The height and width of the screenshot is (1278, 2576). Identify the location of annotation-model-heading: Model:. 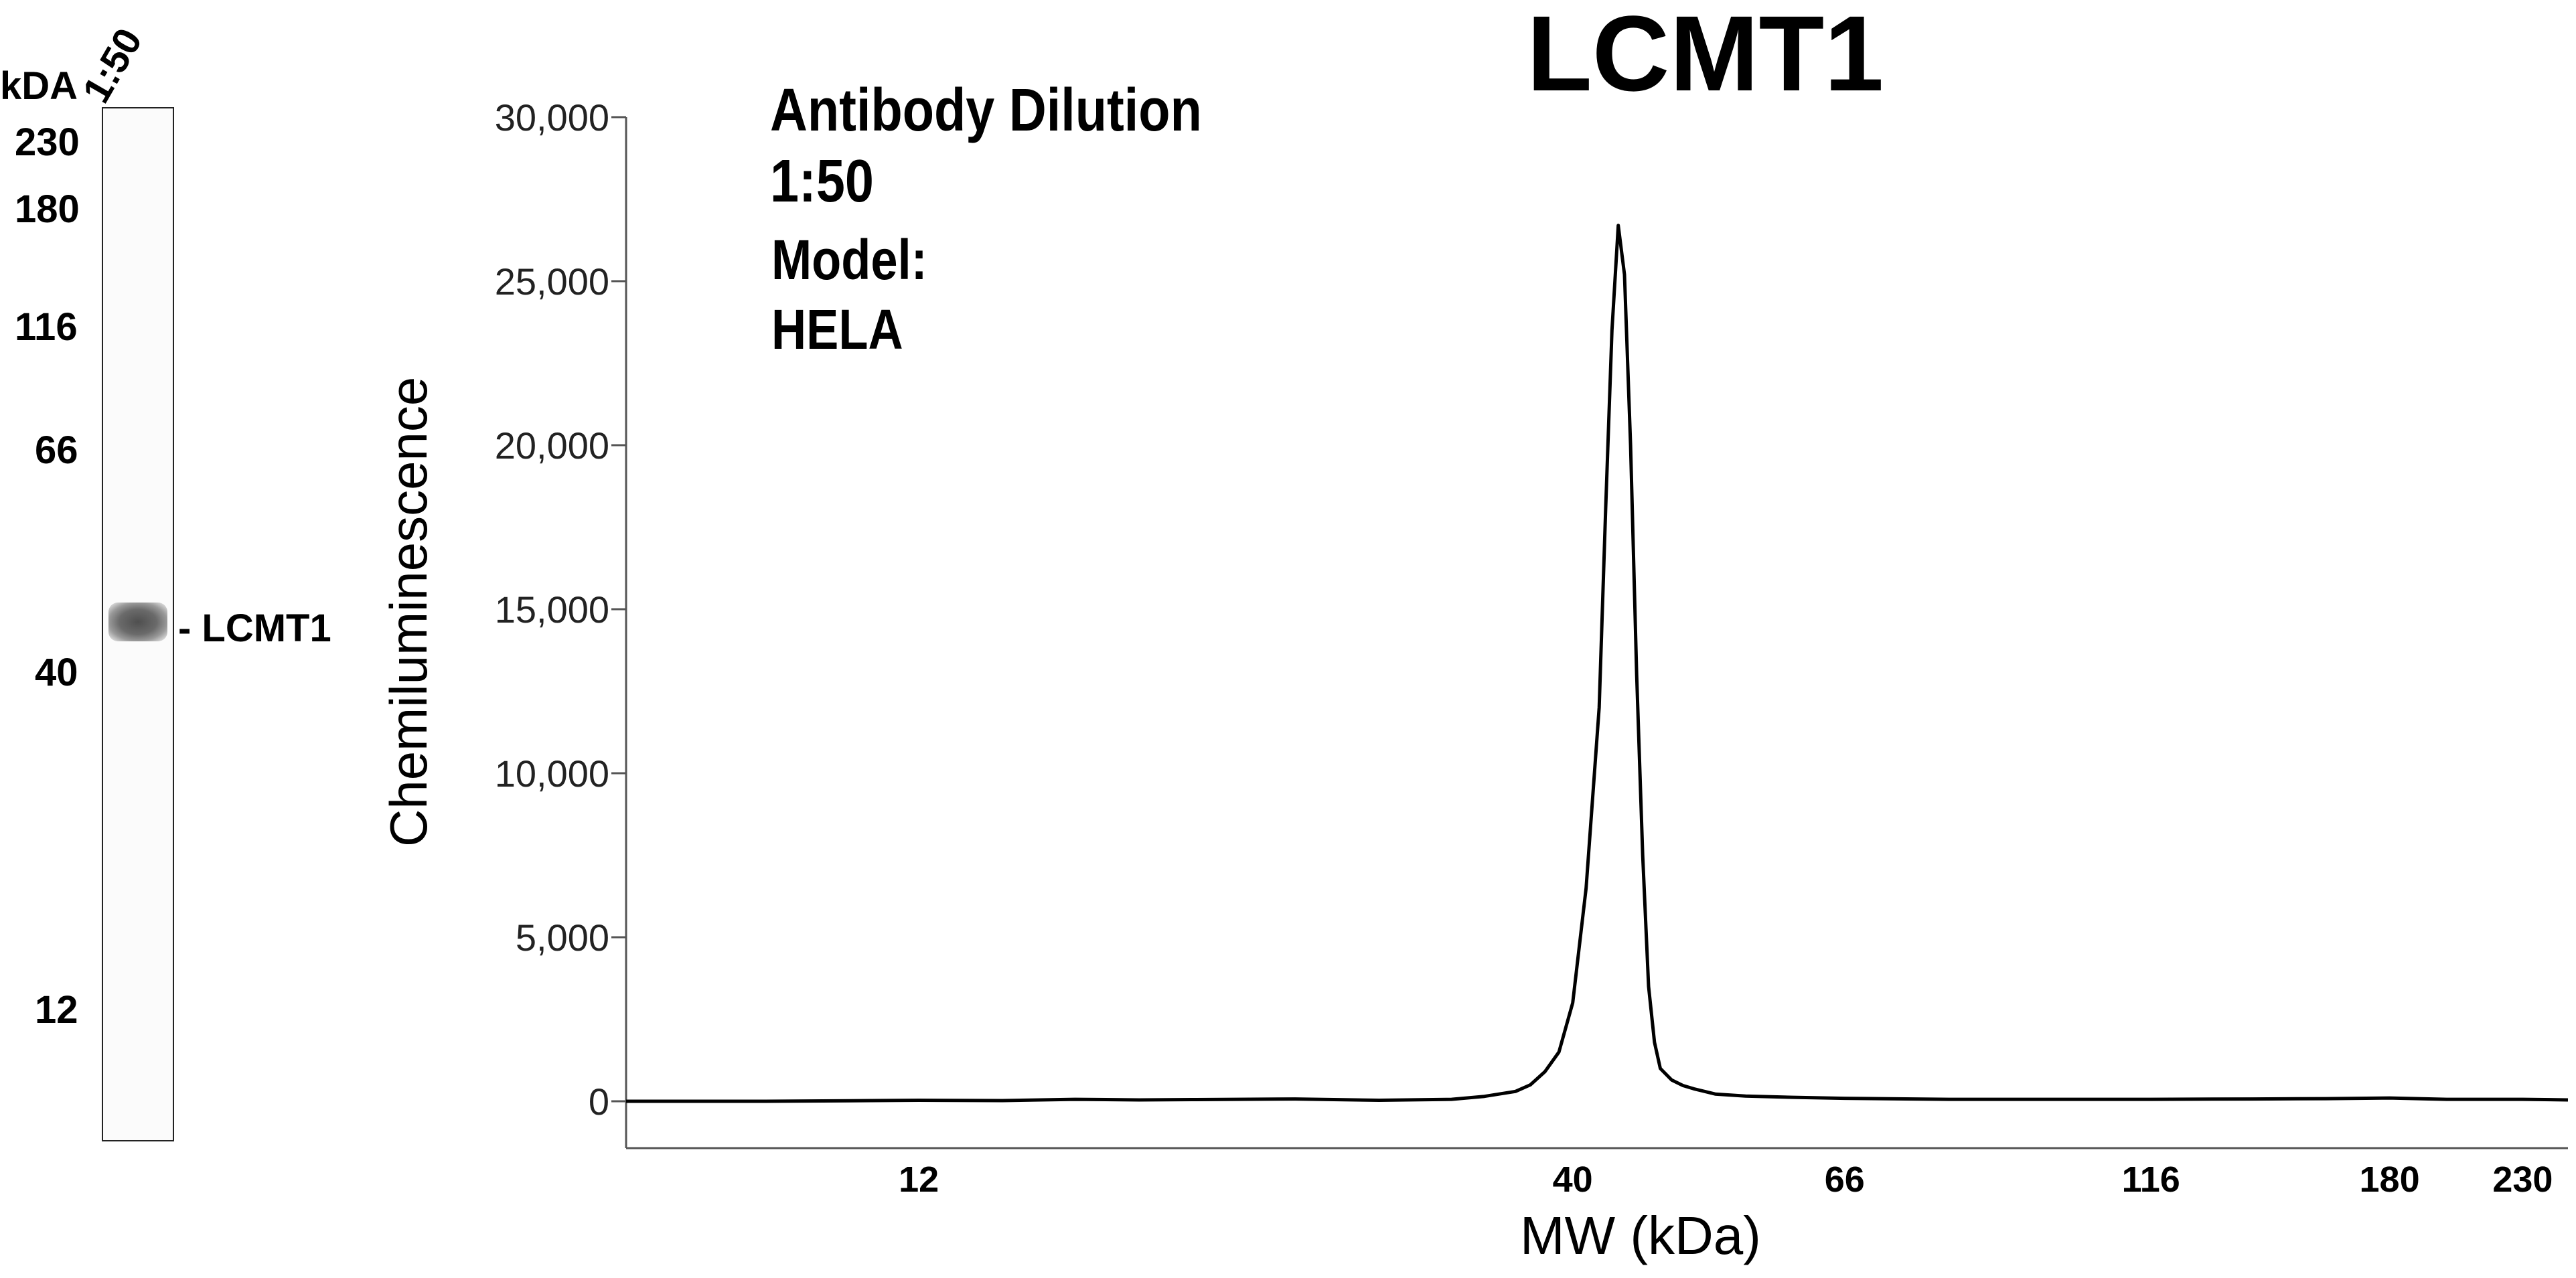
(849, 259).